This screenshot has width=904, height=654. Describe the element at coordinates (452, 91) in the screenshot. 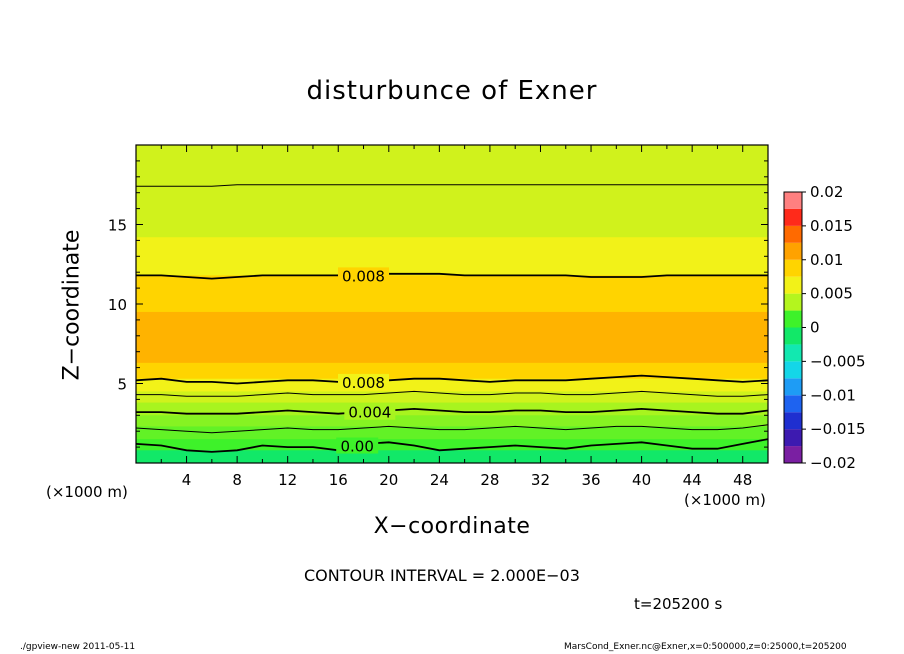

I see `chart-title: disturbunce of Exner` at that location.